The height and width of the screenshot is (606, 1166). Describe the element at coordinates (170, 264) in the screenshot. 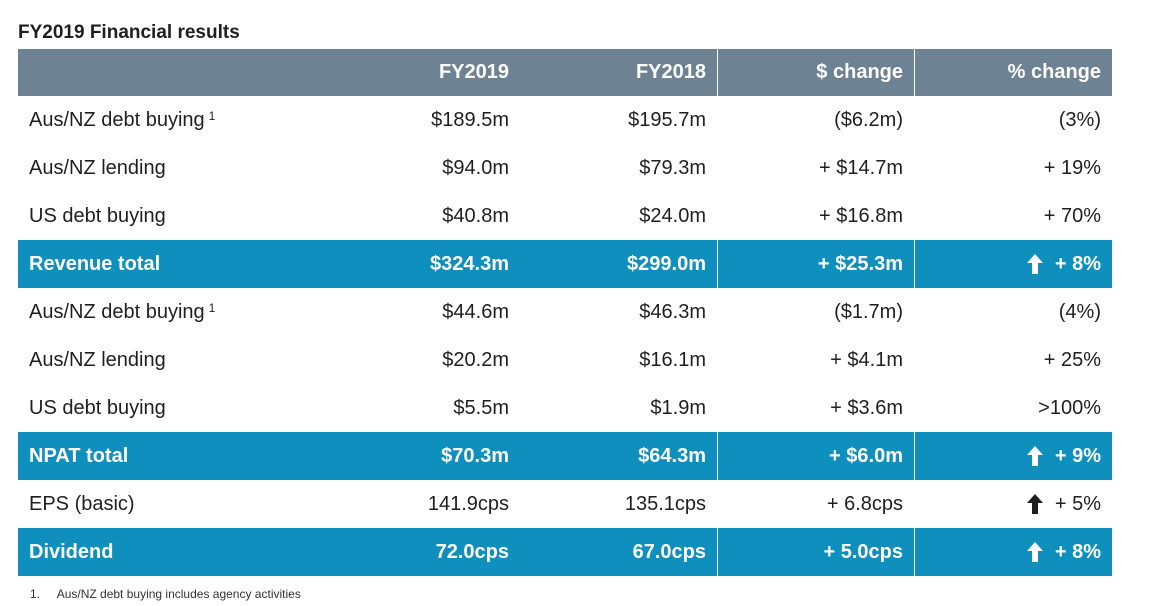

I see `row-label-cell: Revenue total` at that location.